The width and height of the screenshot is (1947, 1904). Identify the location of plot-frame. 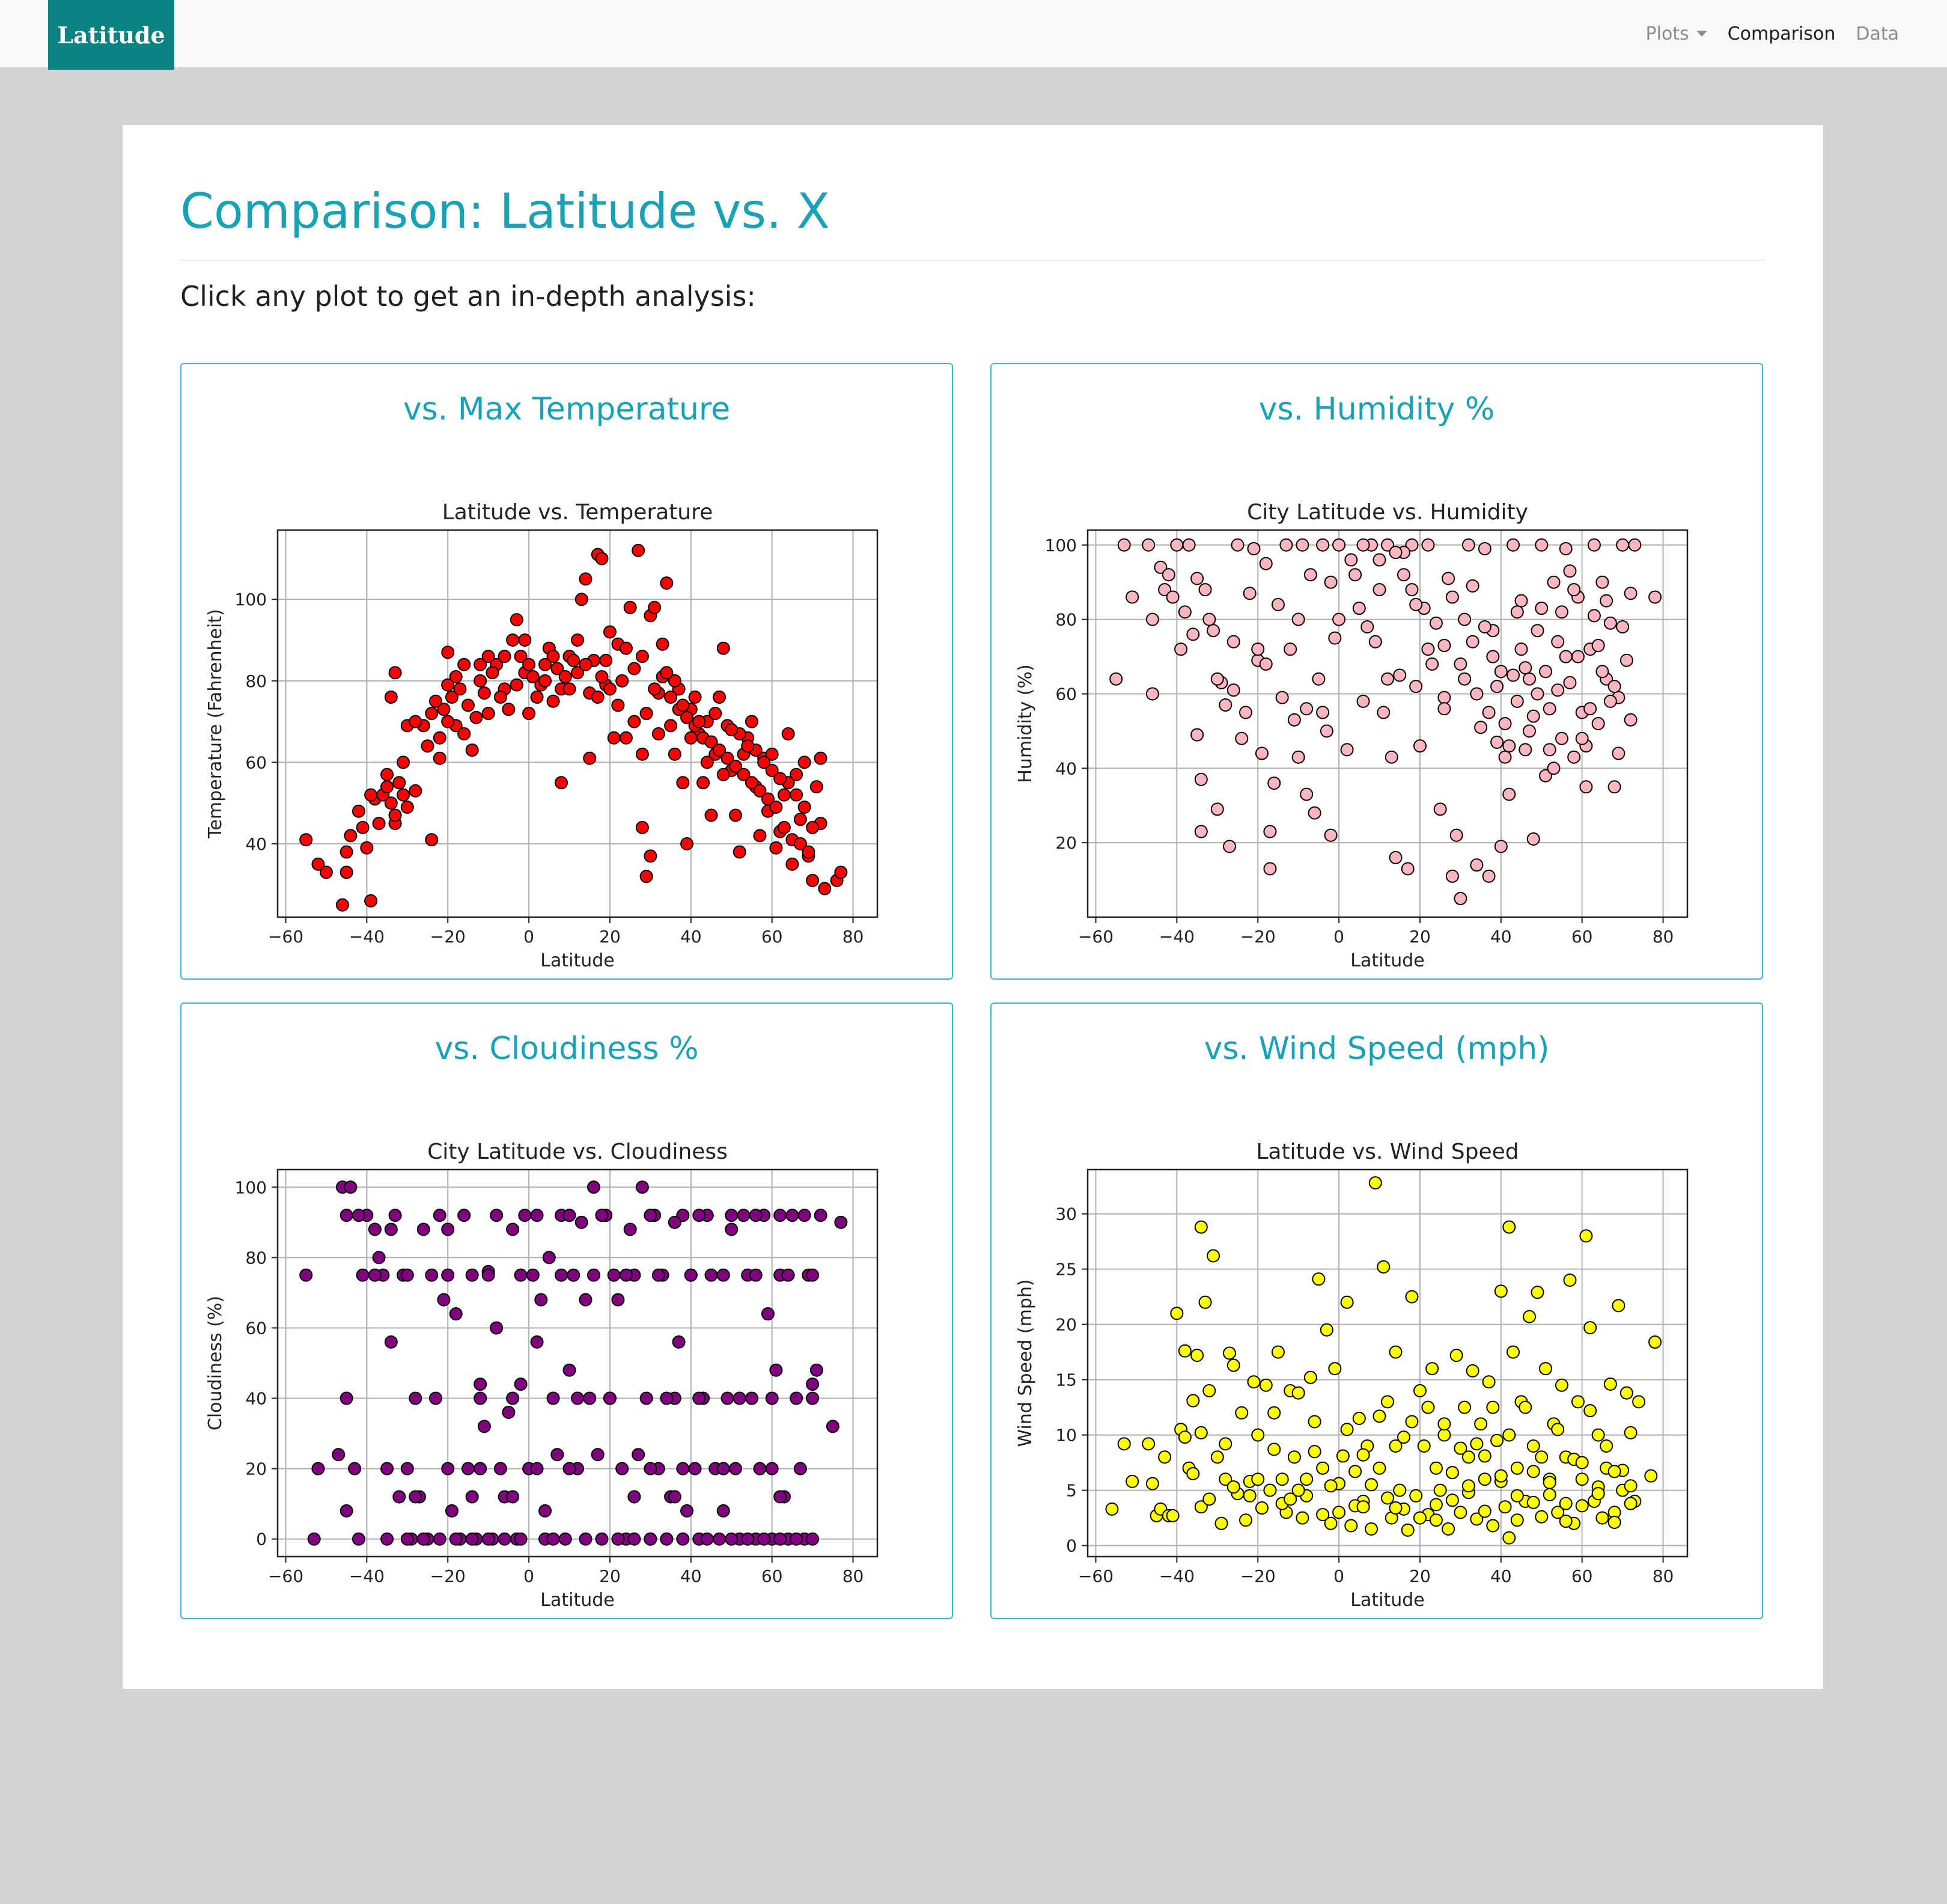
(1388, 1363).